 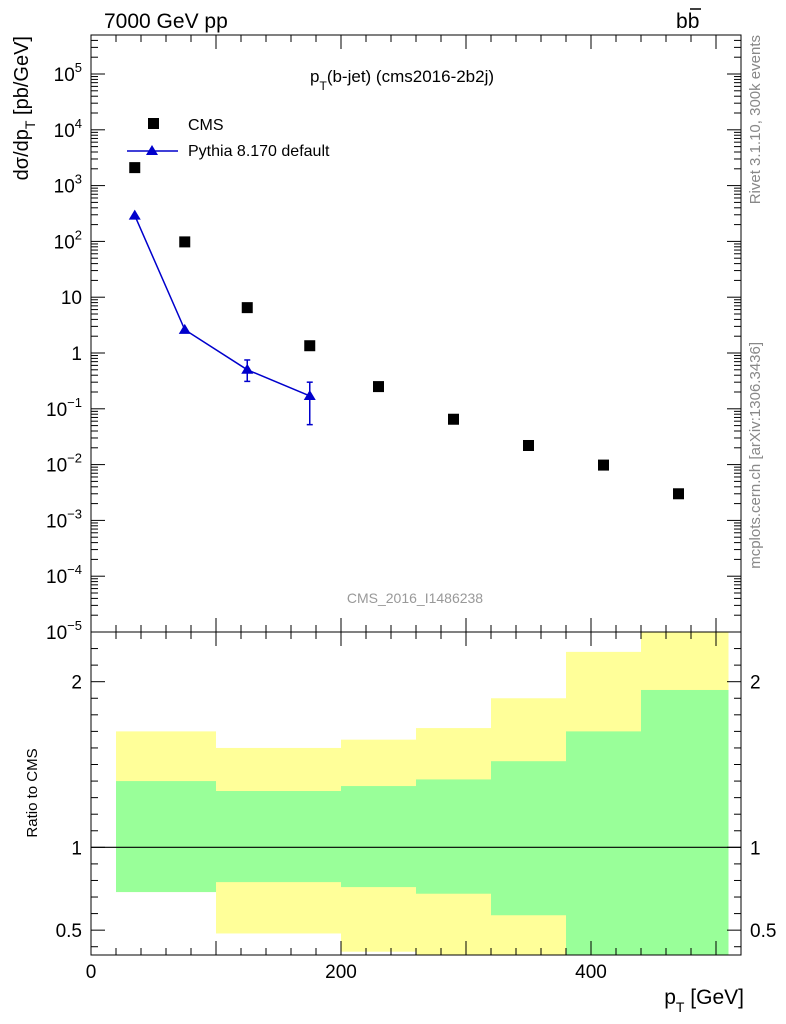 What do you see at coordinates (591, 972) in the screenshot?
I see `x-tick-label: 400` at bounding box center [591, 972].